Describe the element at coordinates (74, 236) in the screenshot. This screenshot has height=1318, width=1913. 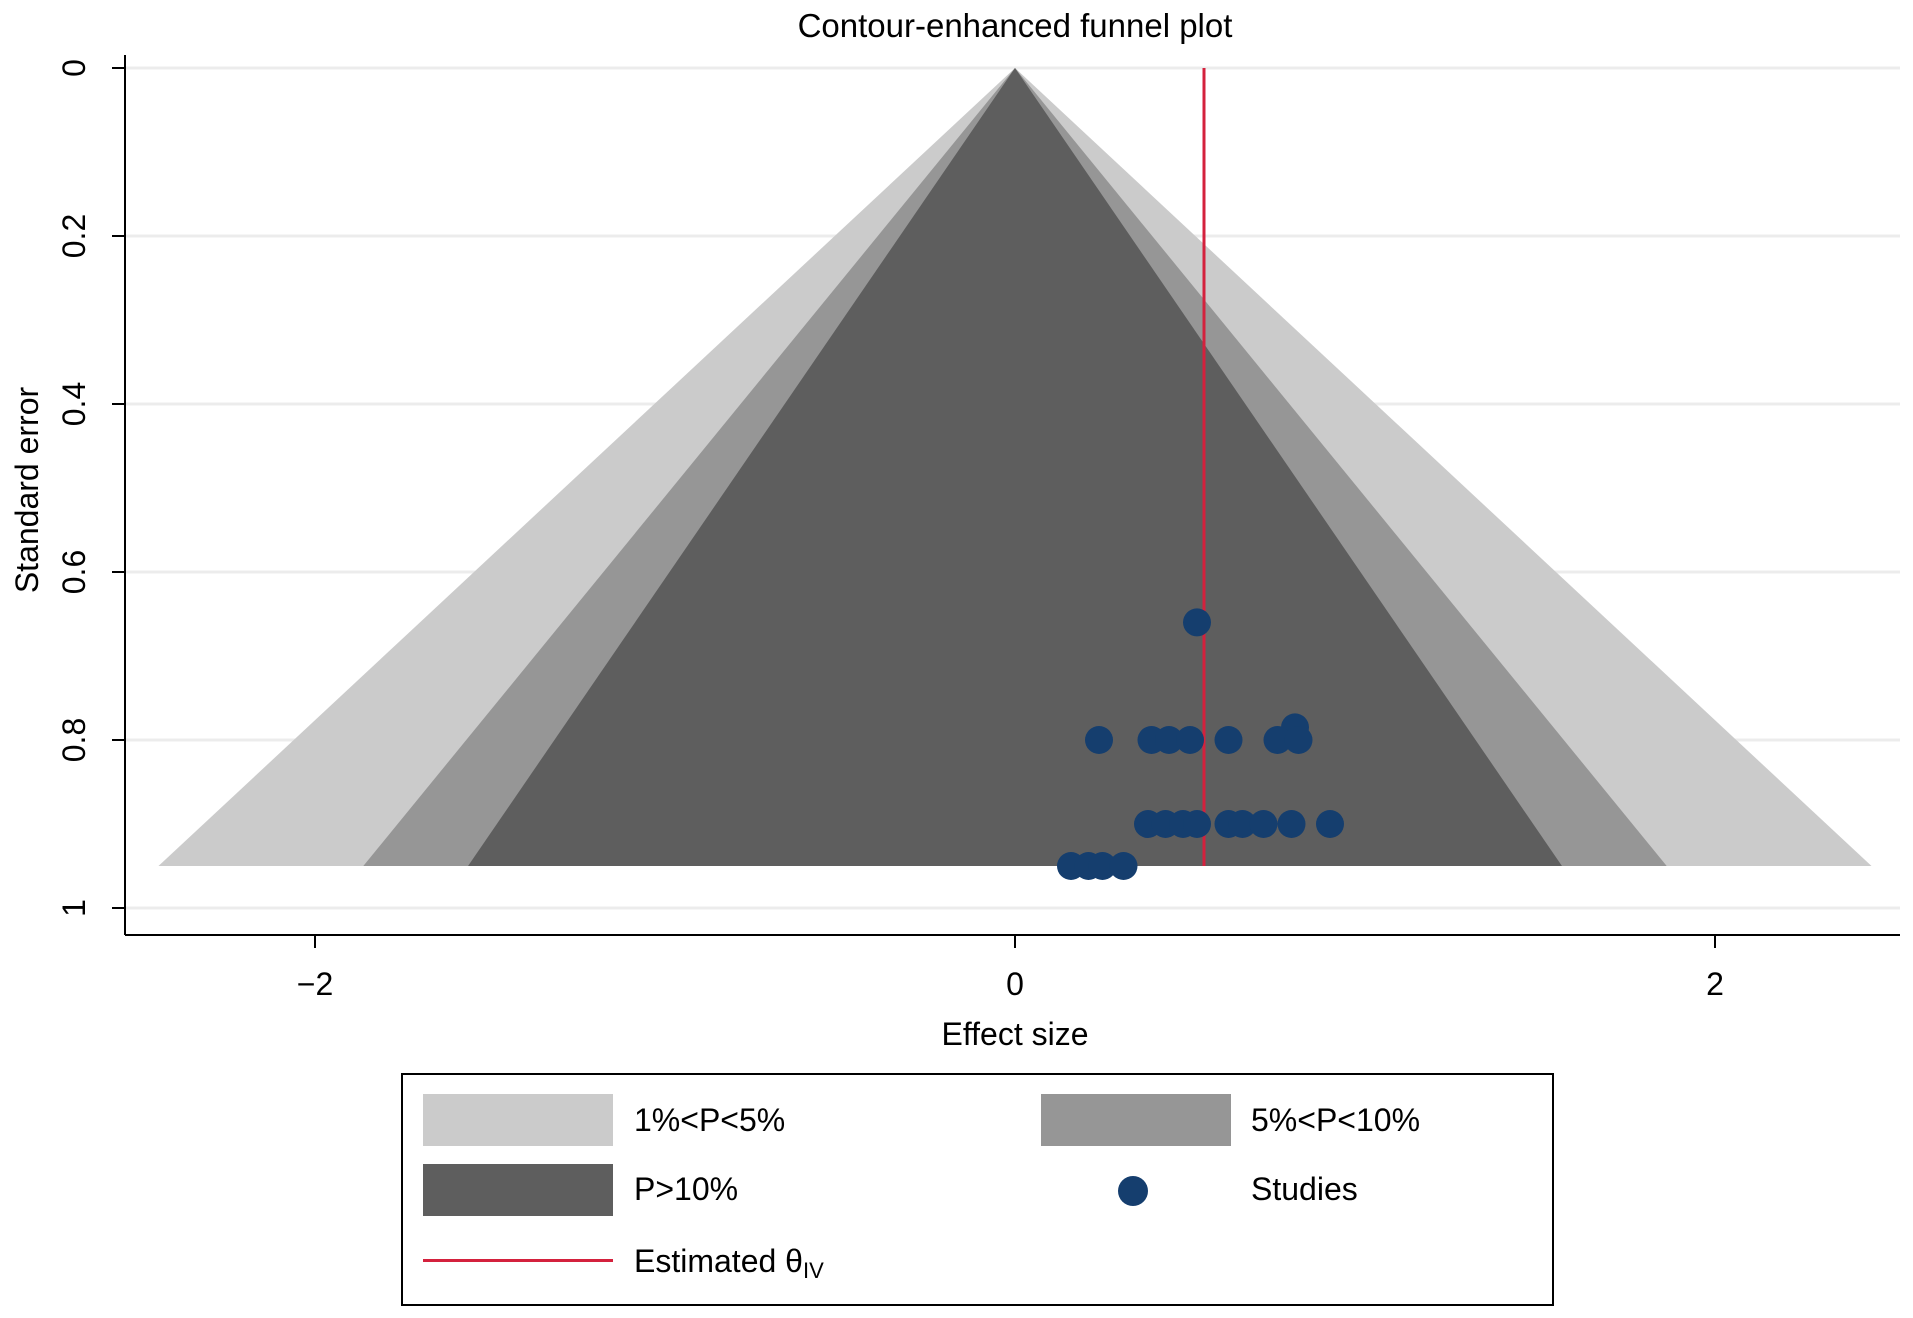
I see `y-tick-label-1: 0.2` at that location.